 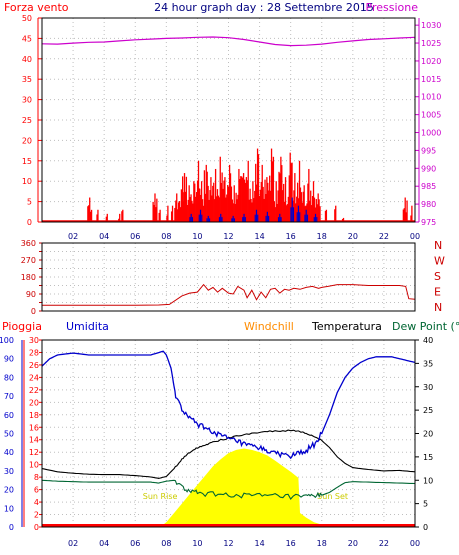 What do you see at coordinates (264, 7) in the screenshot?
I see `chart-title: 24 hour graph day : 28 Settembre 2015` at bounding box center [264, 7].